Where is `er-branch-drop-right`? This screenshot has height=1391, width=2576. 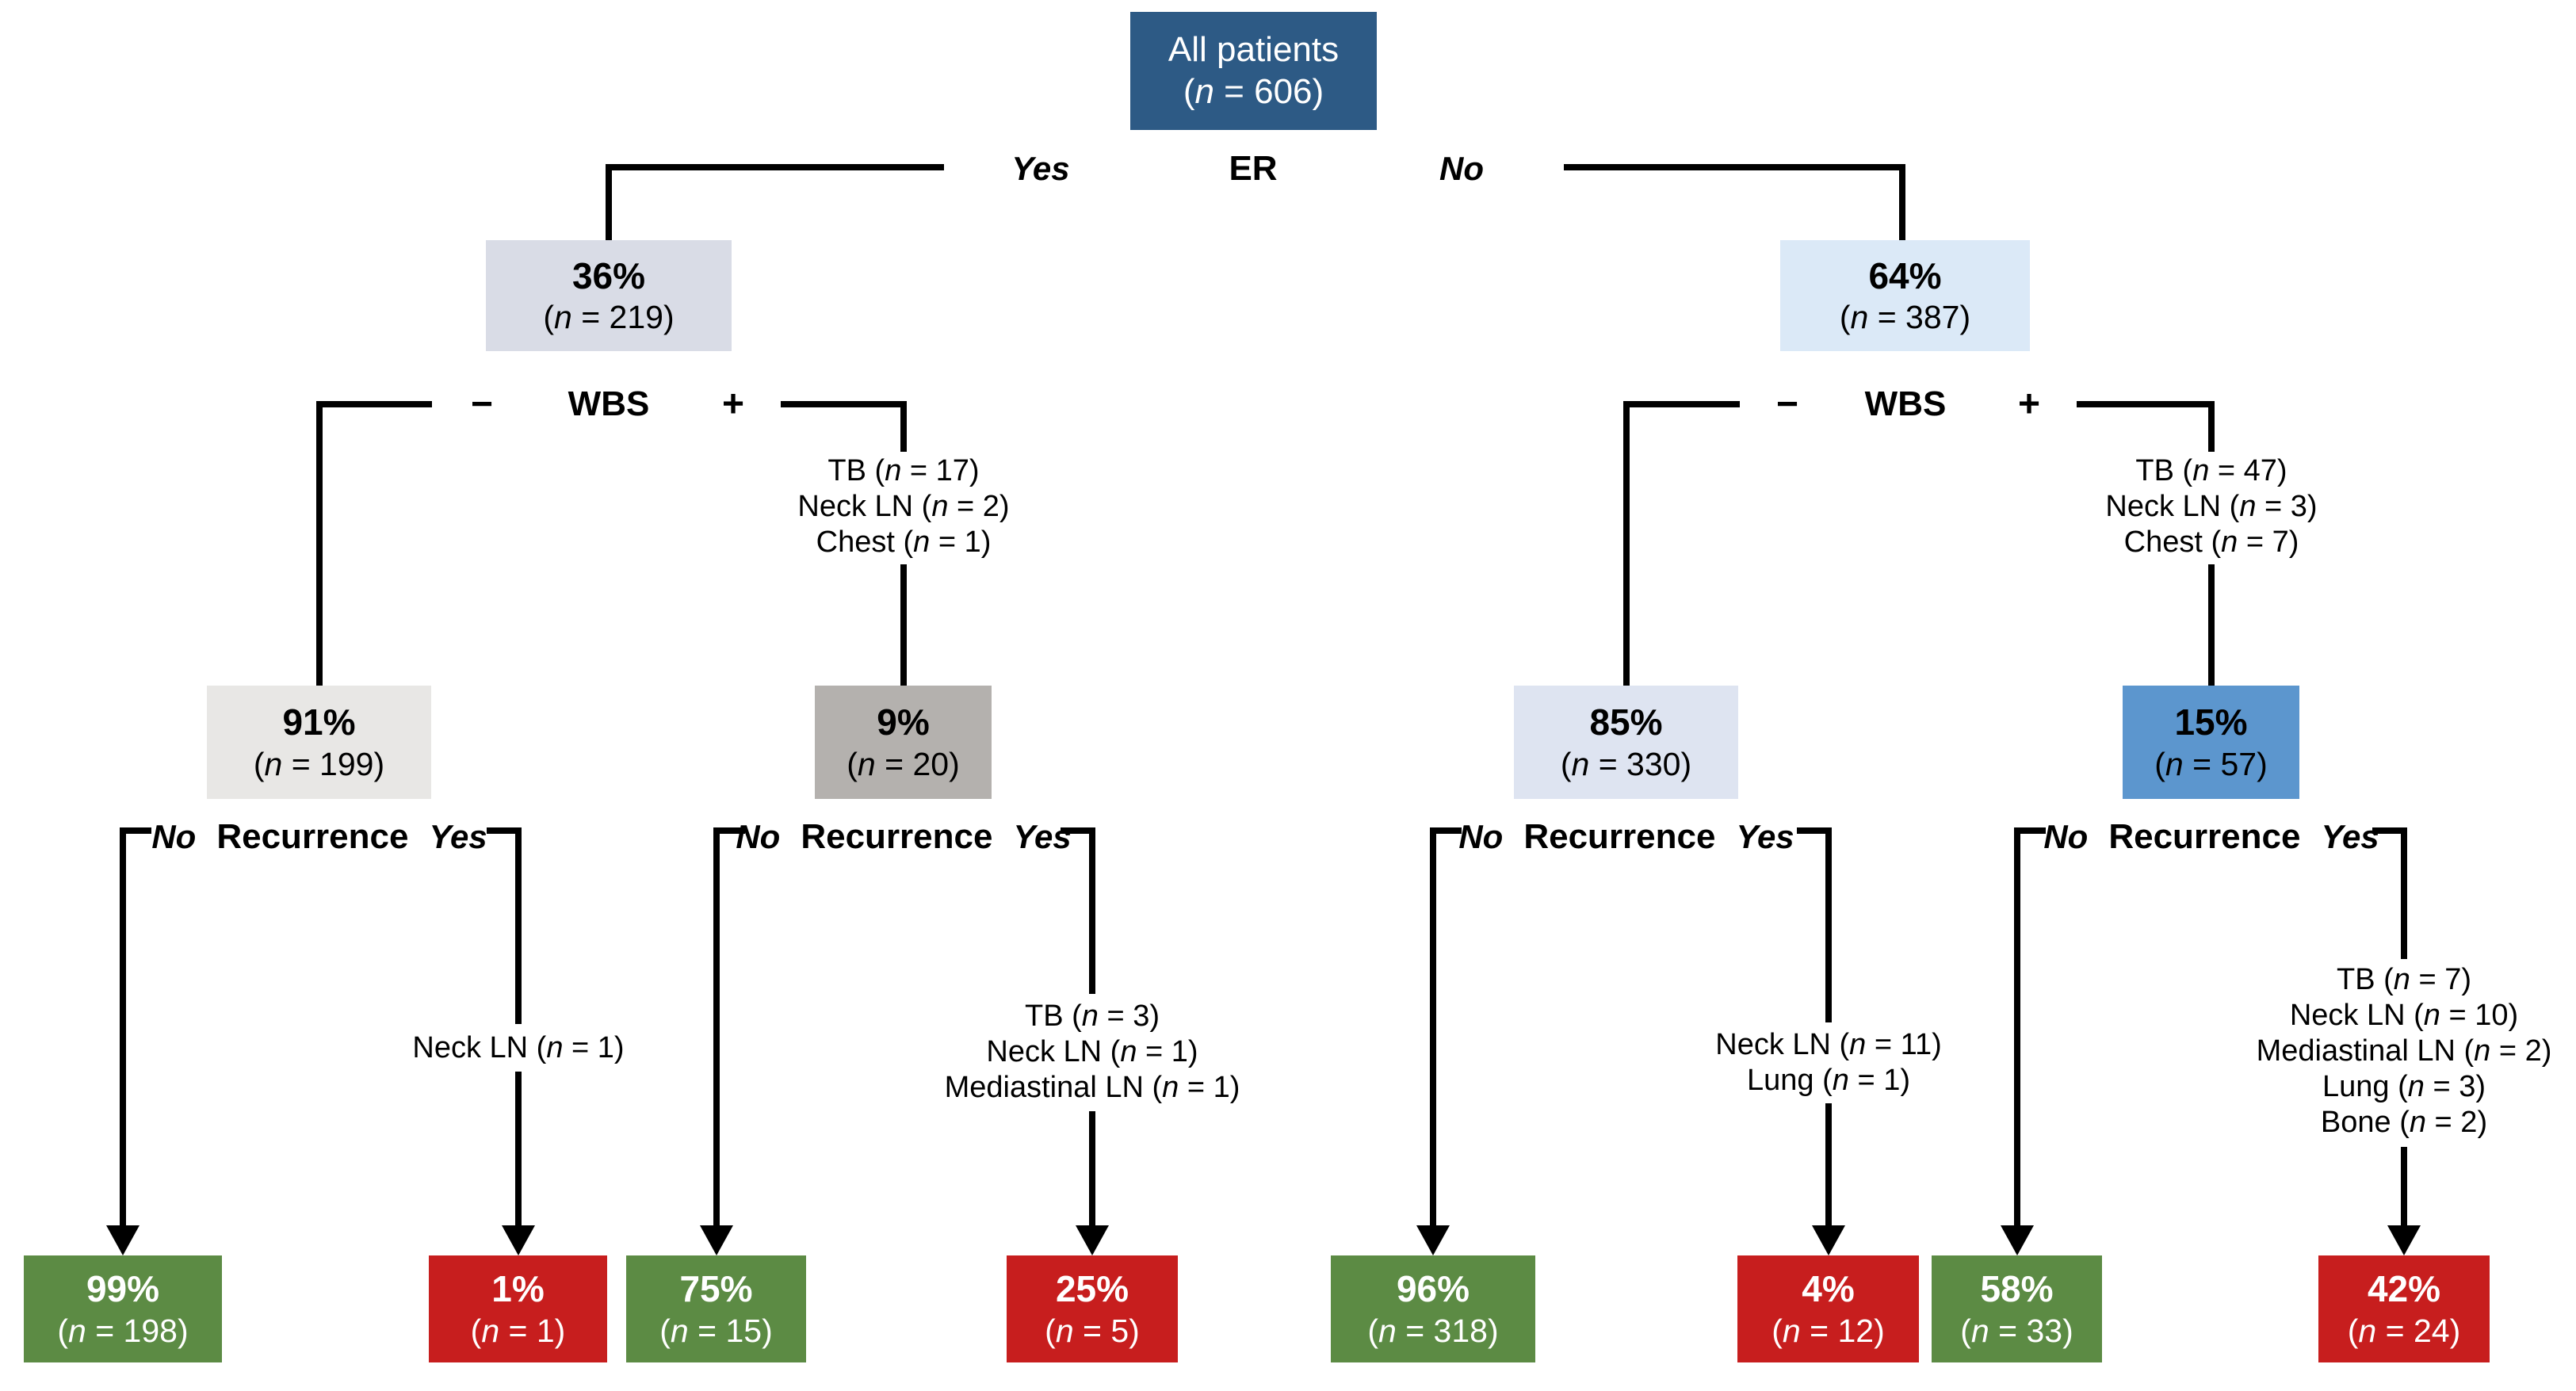 er-branch-drop-right is located at coordinates (1902, 202).